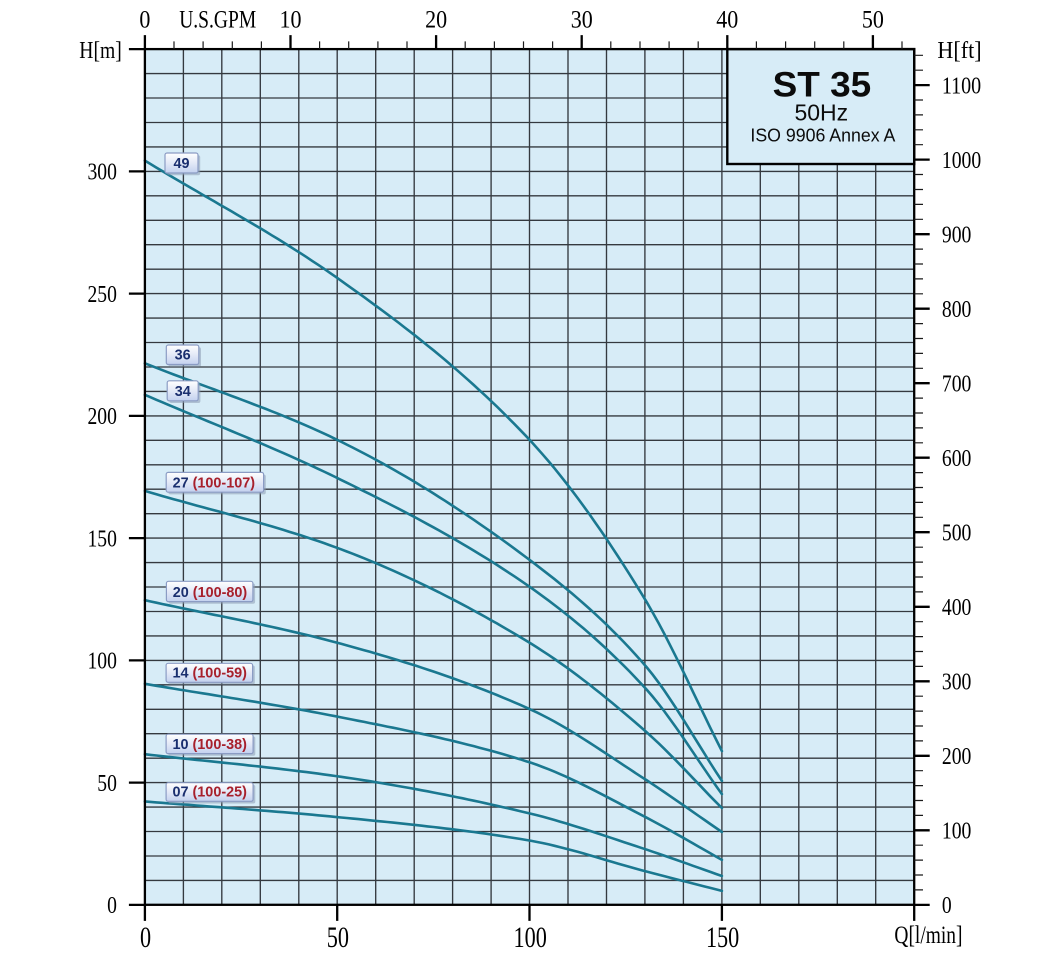 The image size is (1059, 965). I want to click on svg-text: 10 (100-38), so click(210, 745).